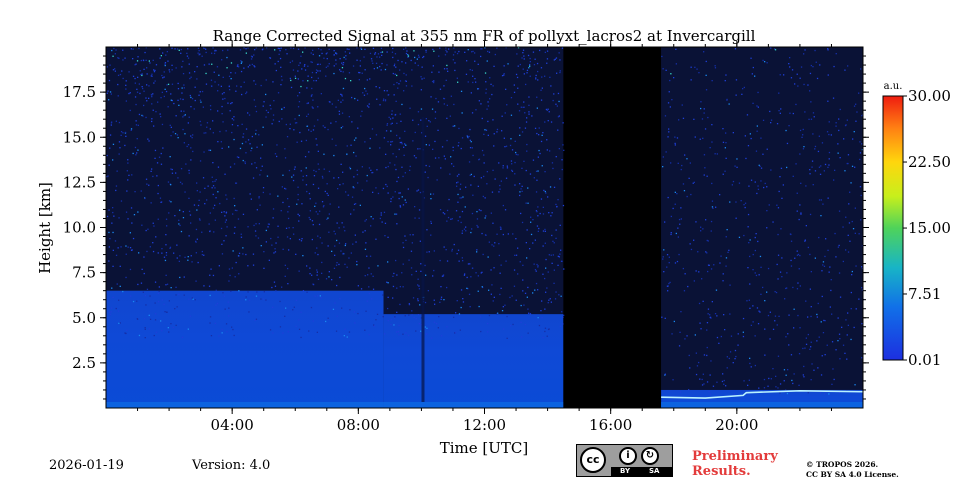 This screenshot has width=960, height=480. I want to click on preliminary-line-2: Results., so click(721, 471).